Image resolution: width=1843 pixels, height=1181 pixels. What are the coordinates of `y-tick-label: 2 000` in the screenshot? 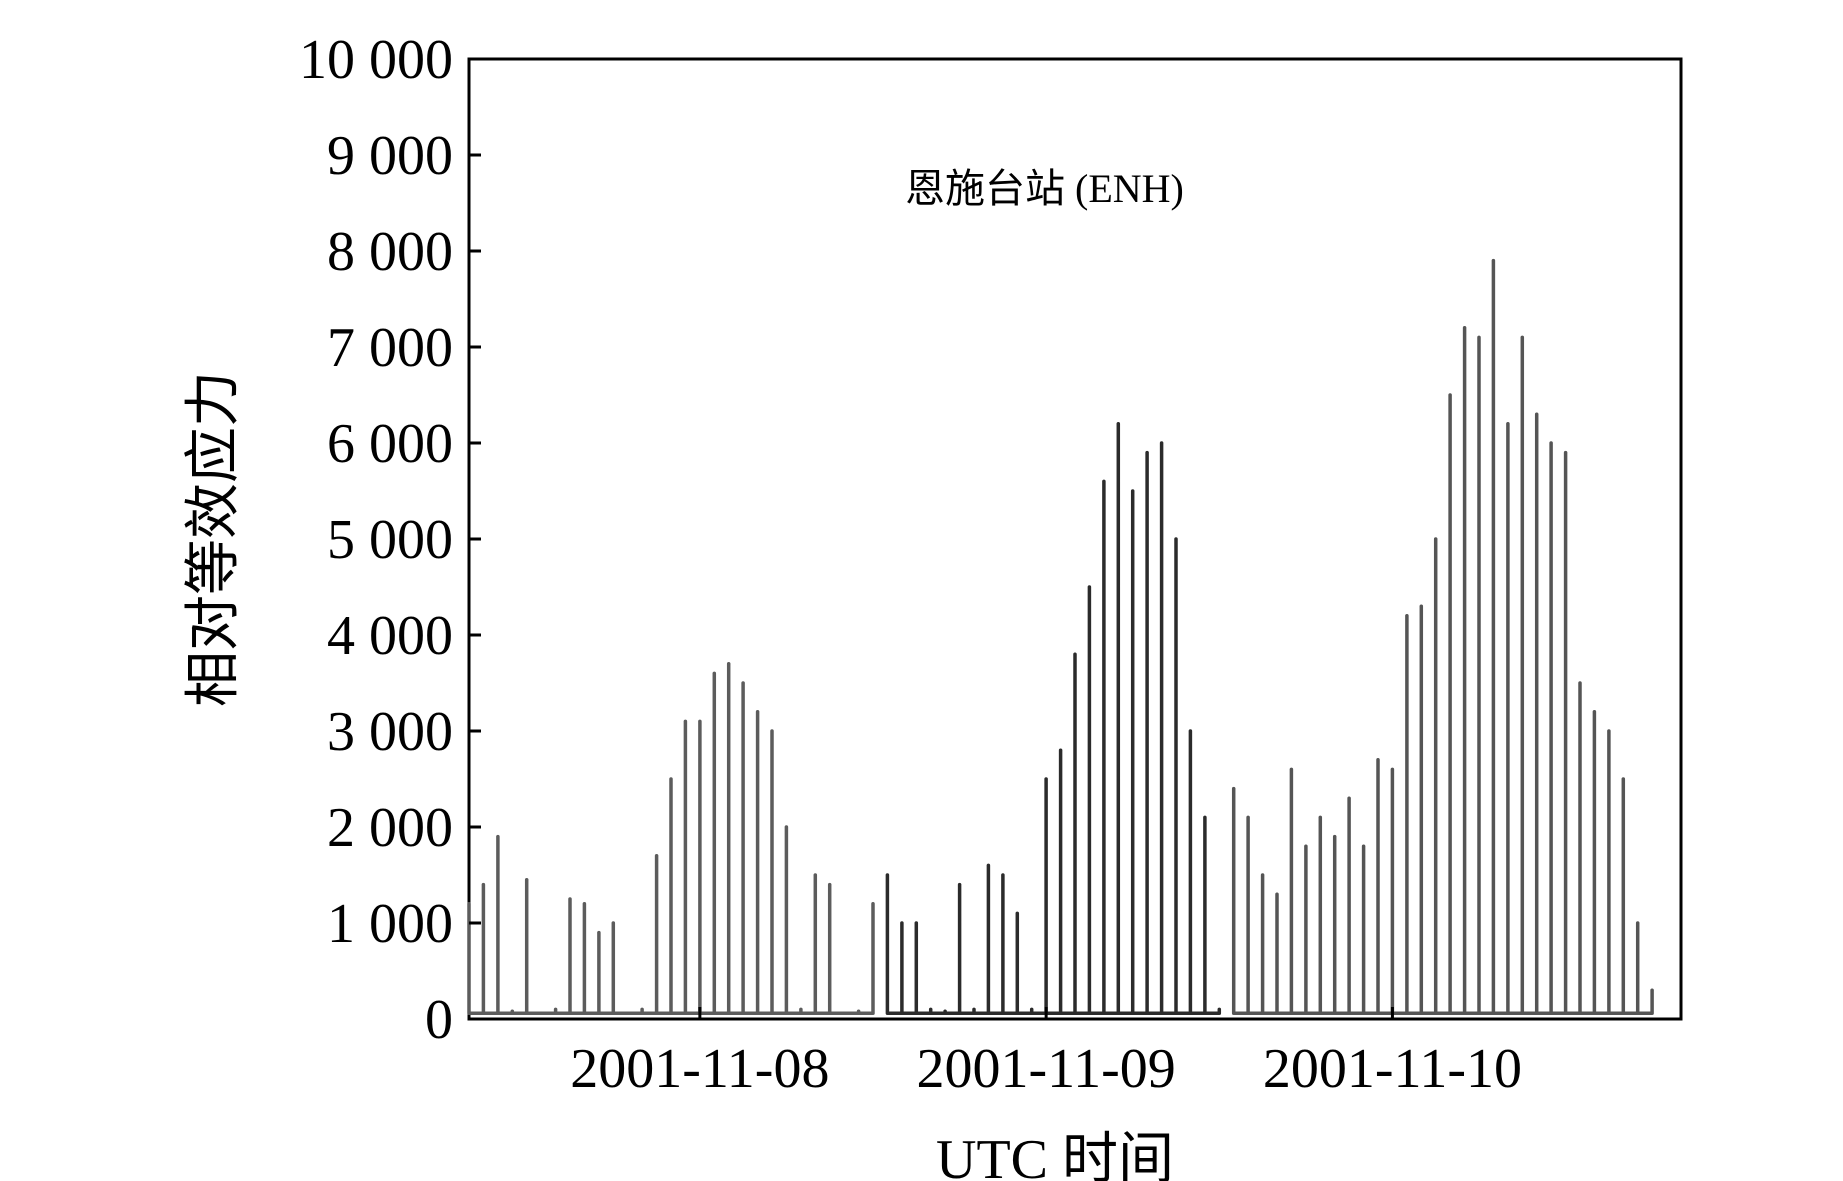 It's located at (390, 828).